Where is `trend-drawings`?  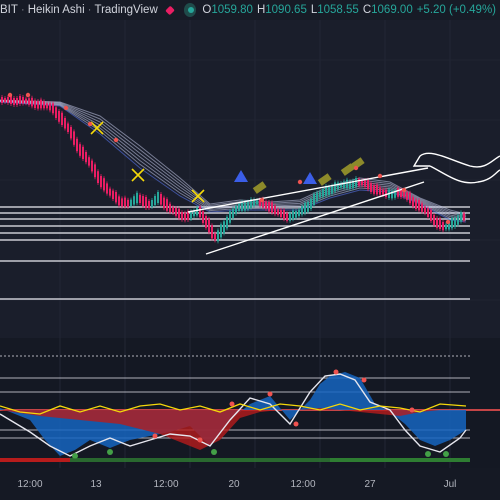 trend-drawings is located at coordinates (343, 203).